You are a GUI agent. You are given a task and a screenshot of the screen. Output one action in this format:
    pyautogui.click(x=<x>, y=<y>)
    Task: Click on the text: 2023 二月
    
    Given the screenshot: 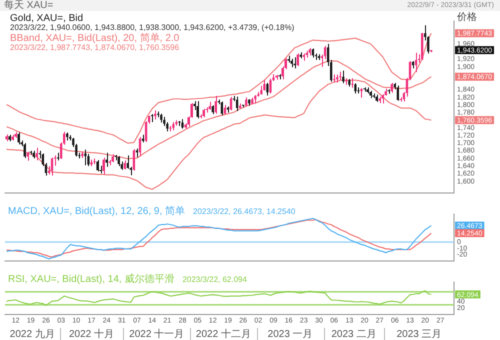 What is the action you would take?
    pyautogui.click(x=353, y=334)
    